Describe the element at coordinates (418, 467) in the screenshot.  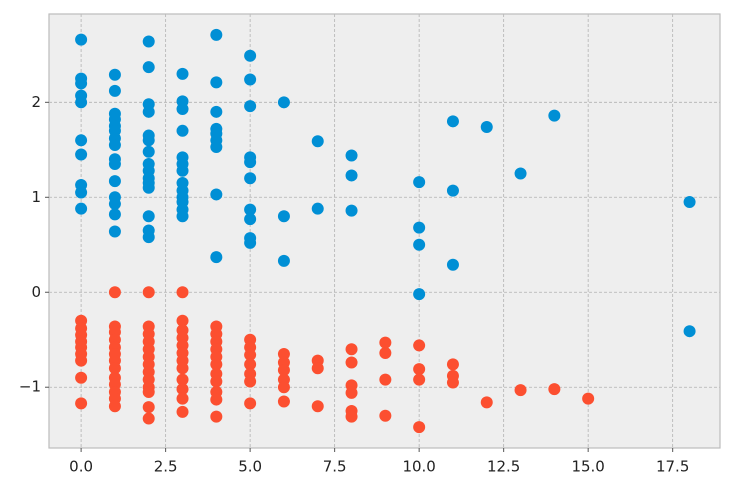
I see `x-tick-label: 10.0` at that location.